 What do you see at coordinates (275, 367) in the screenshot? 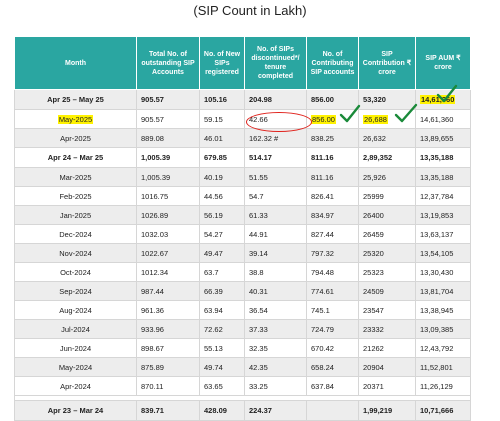
I see `cell-discontinued: 42.35` at bounding box center [275, 367].